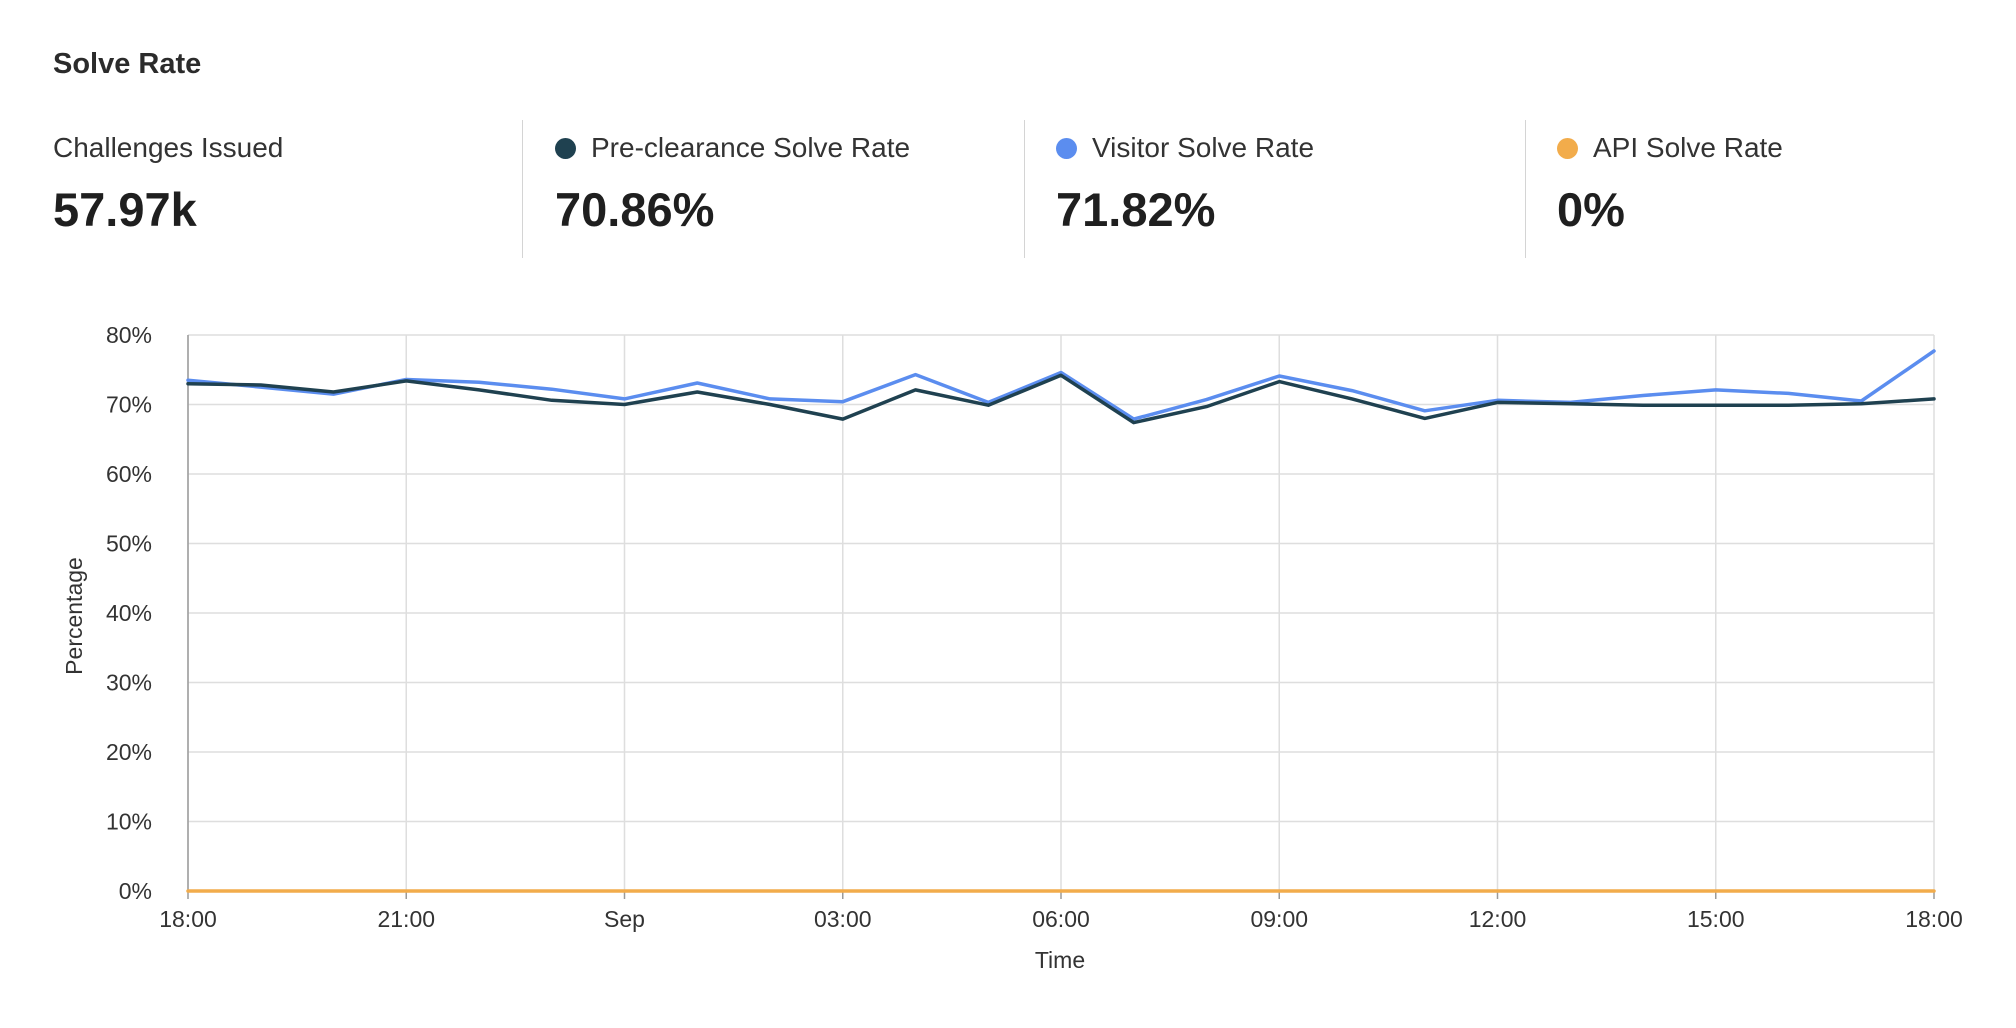  What do you see at coordinates (1061, 399) in the screenshot?
I see `series-line-pre-clearance-solve-rate` at bounding box center [1061, 399].